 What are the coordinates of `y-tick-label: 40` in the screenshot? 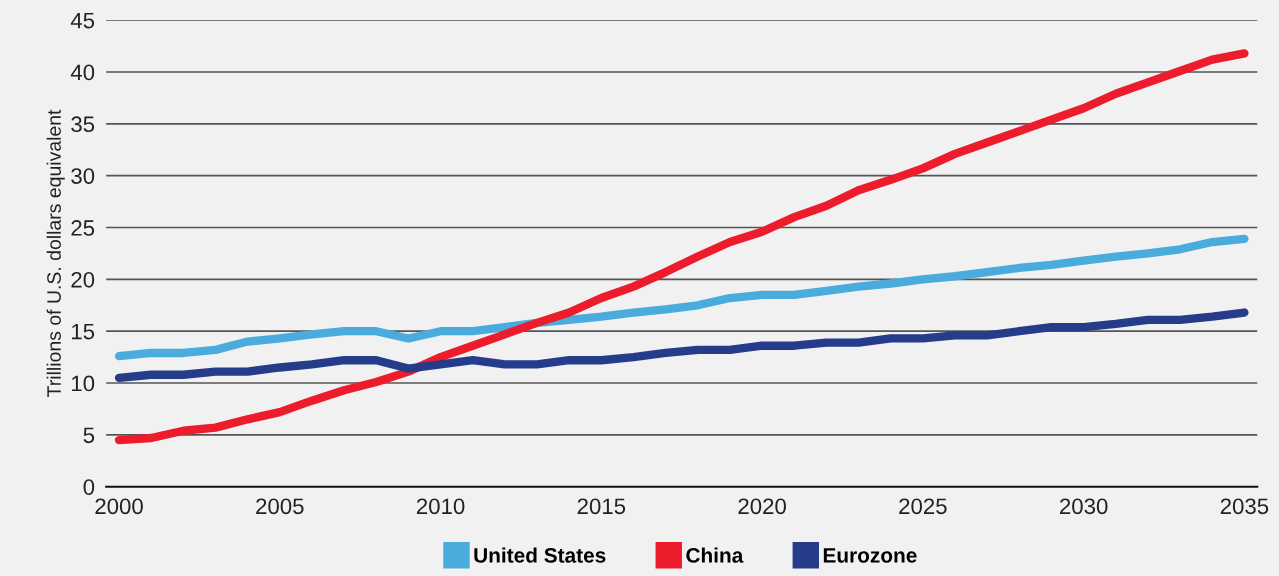 It's located at (82, 72).